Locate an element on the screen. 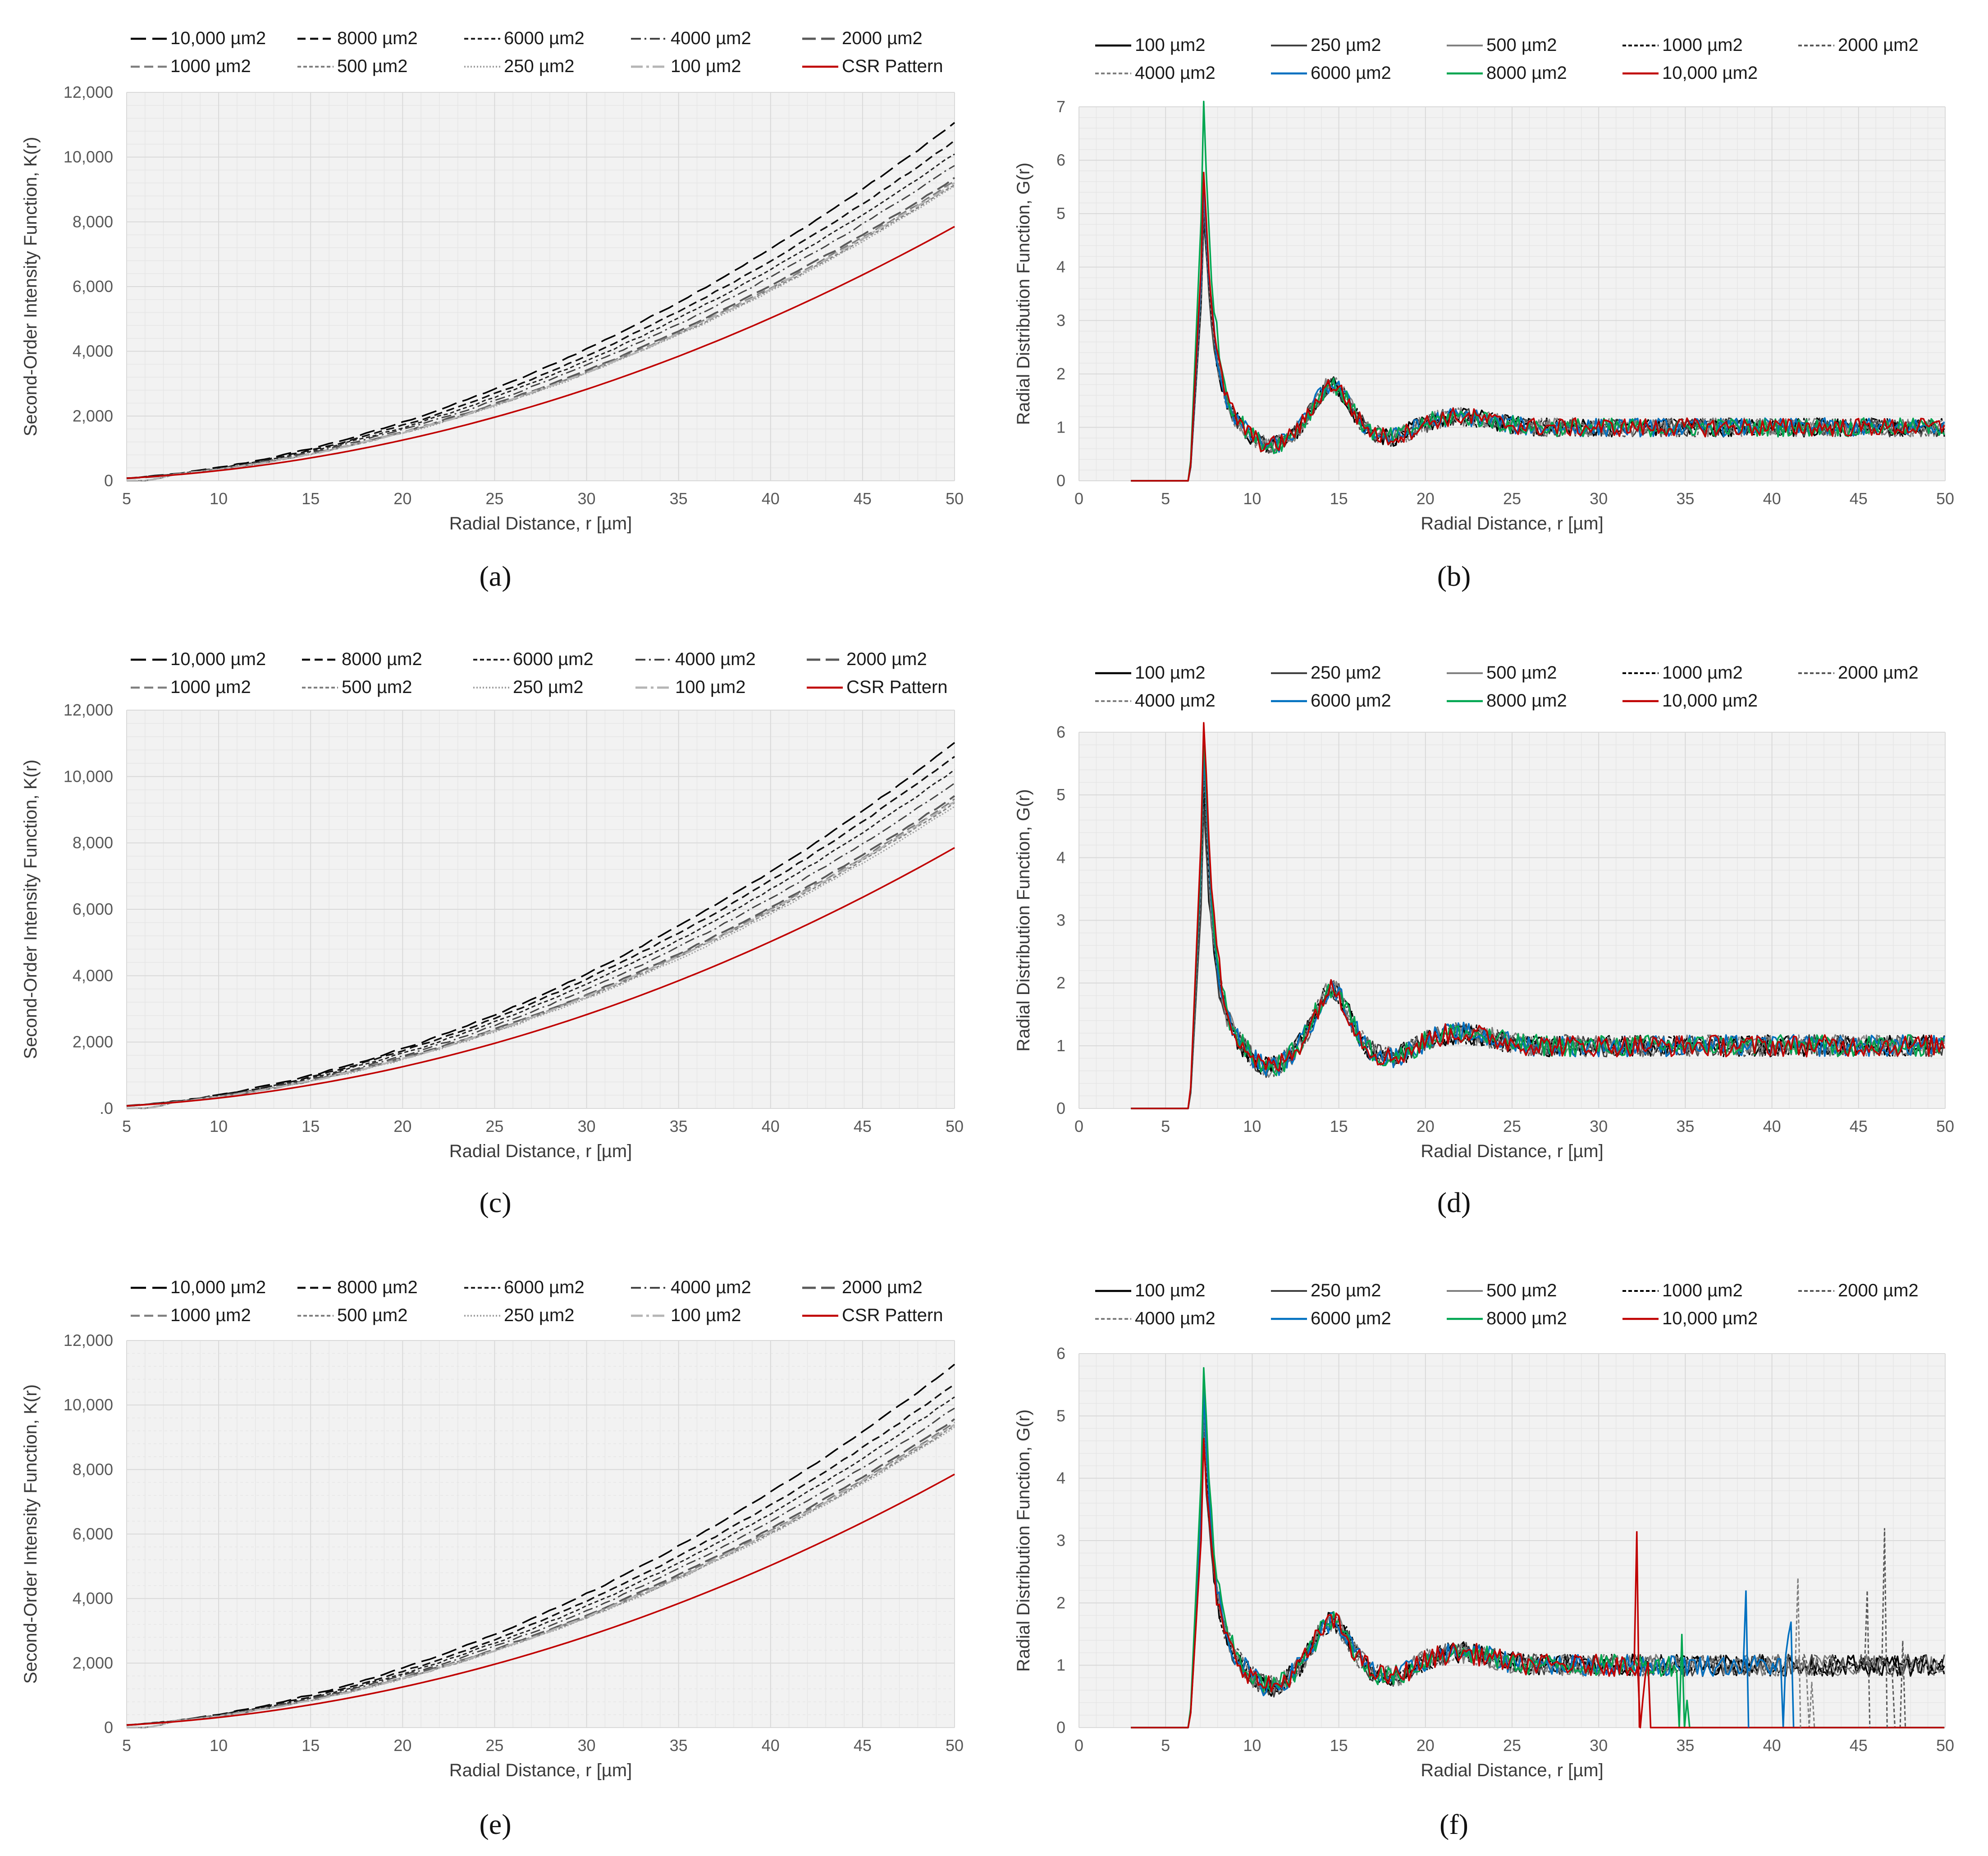  panel-label: (f) is located at coordinates (1454, 1824).